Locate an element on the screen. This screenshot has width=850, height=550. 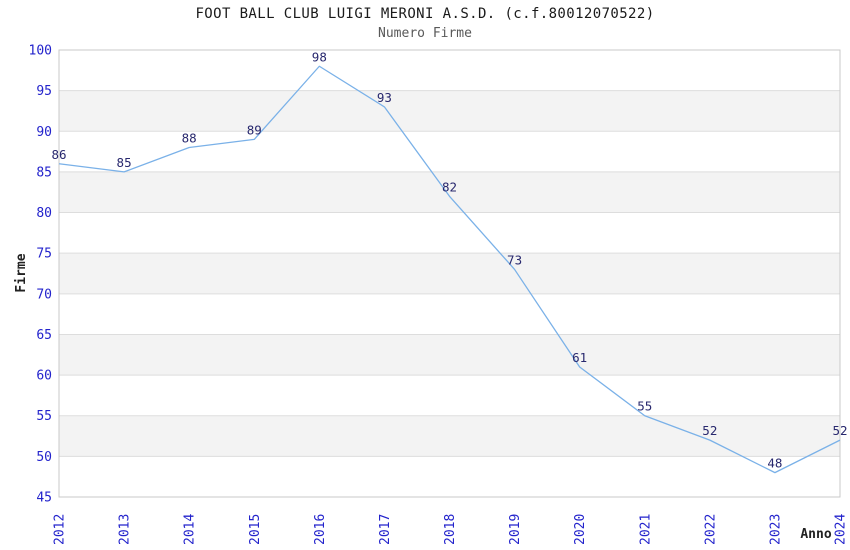
data-label: 85 is located at coordinates (124, 162).